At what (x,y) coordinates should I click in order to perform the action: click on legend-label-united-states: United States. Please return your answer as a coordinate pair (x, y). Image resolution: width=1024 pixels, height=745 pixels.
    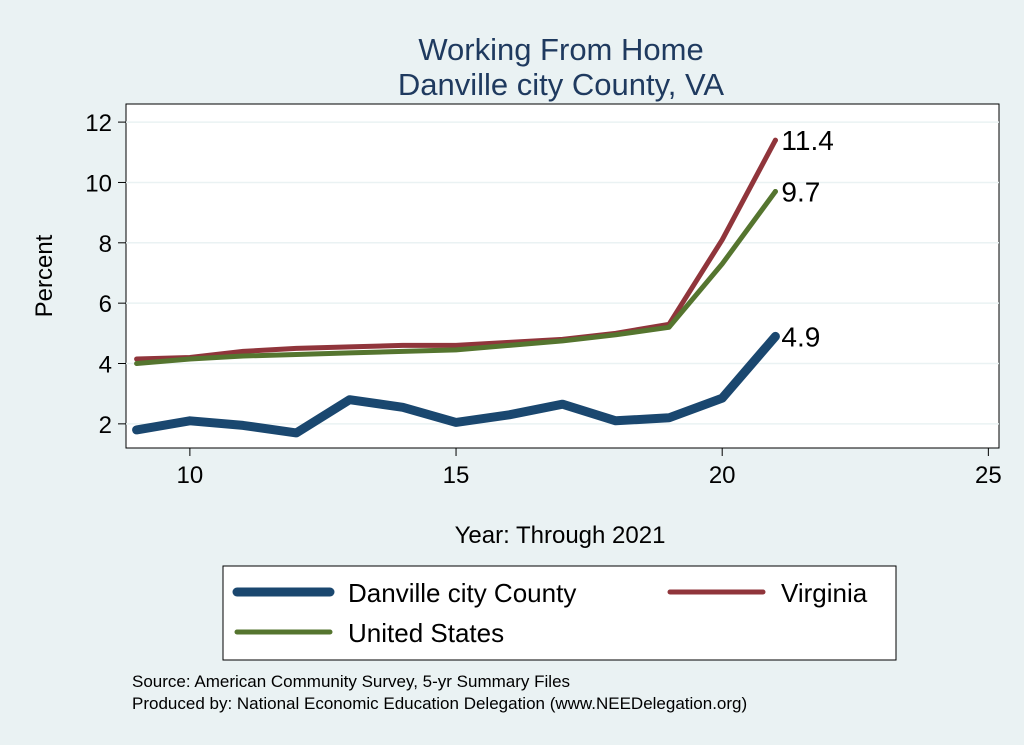
    Looking at the image, I should click on (426, 633).